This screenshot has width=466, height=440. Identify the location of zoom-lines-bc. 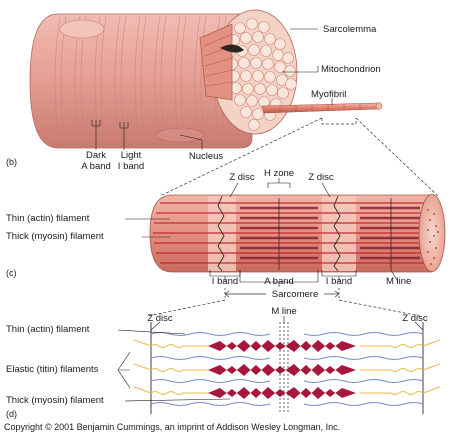
(299, 157).